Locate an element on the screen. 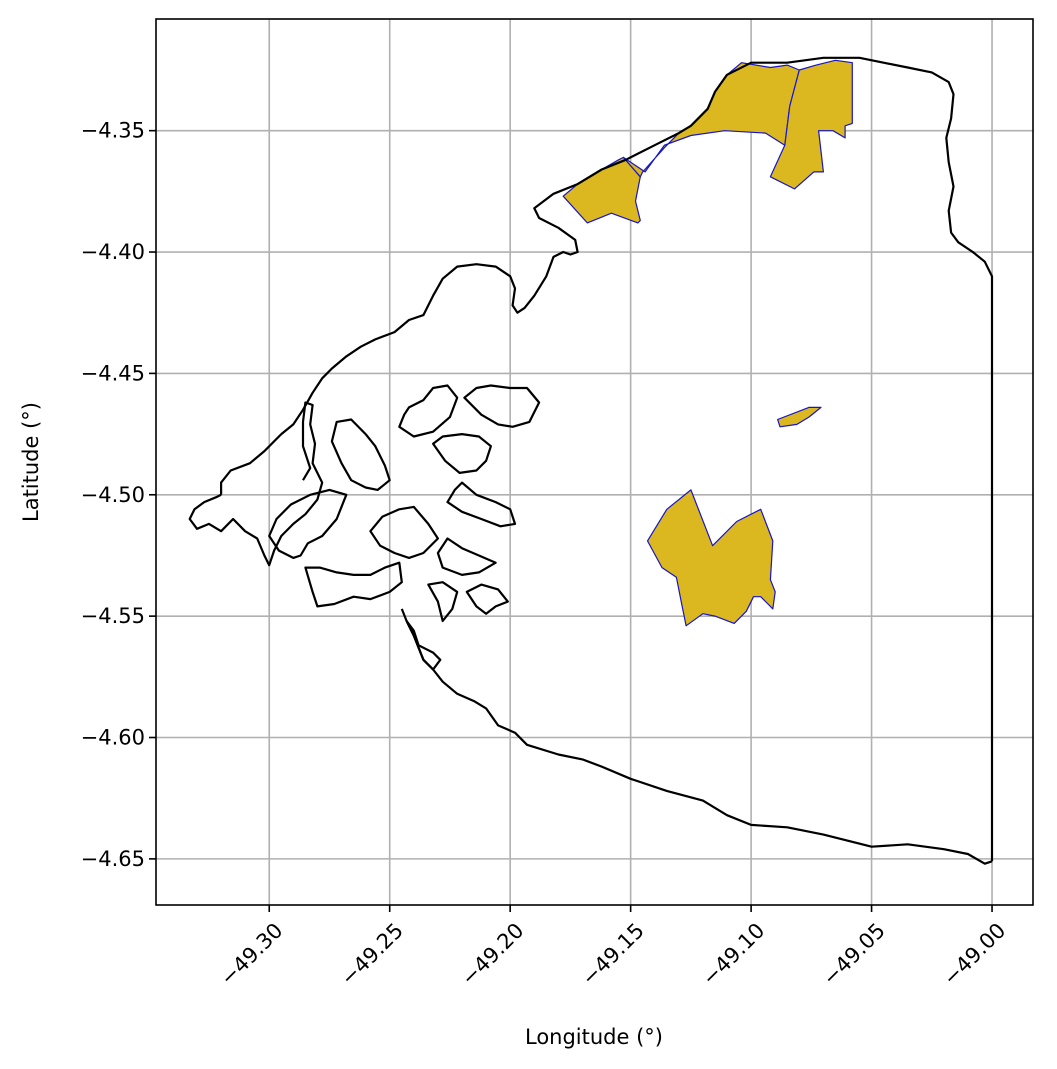 The height and width of the screenshot is (1069, 1057). x-tick-label: −49.30 is located at coordinates (252, 954).